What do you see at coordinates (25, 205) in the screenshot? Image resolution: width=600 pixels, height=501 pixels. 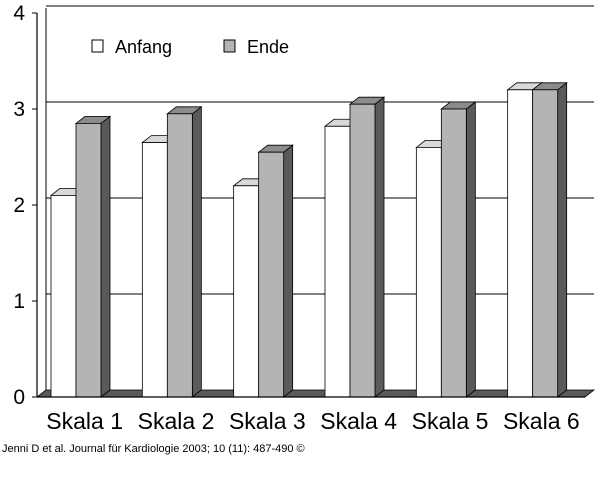 I see `y-axis: 0 1 2 3 4` at bounding box center [25, 205].